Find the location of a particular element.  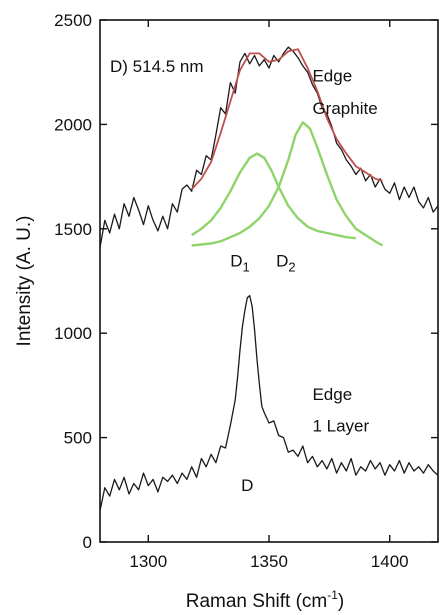

annotation-peak-d1: D1 is located at coordinates (240, 262).